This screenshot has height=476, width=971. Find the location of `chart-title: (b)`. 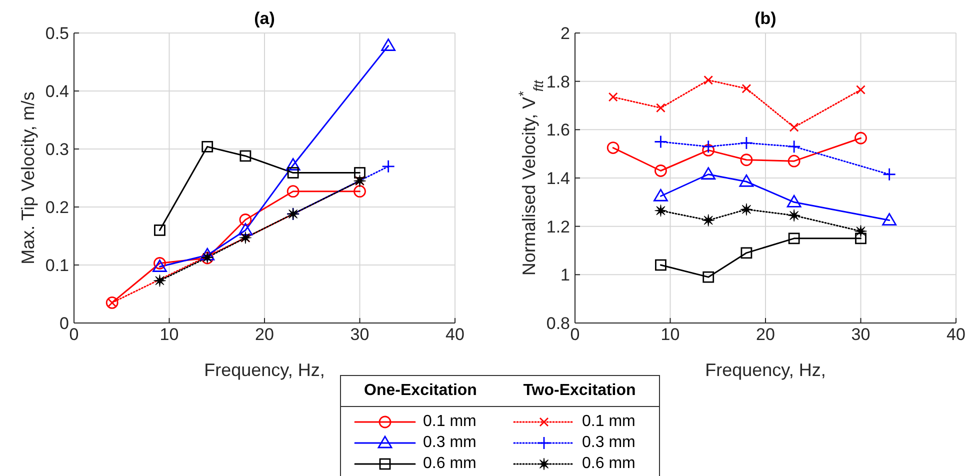

chart-title: (b) is located at coordinates (765, 18).